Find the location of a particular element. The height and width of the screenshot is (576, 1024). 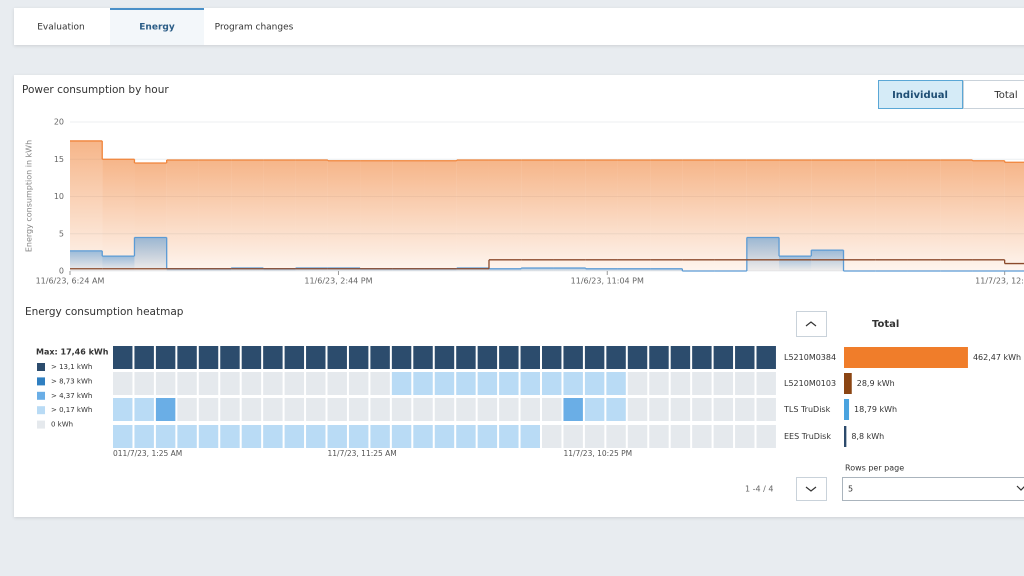

legend-label: > 4,37 kWh is located at coordinates (71, 396).